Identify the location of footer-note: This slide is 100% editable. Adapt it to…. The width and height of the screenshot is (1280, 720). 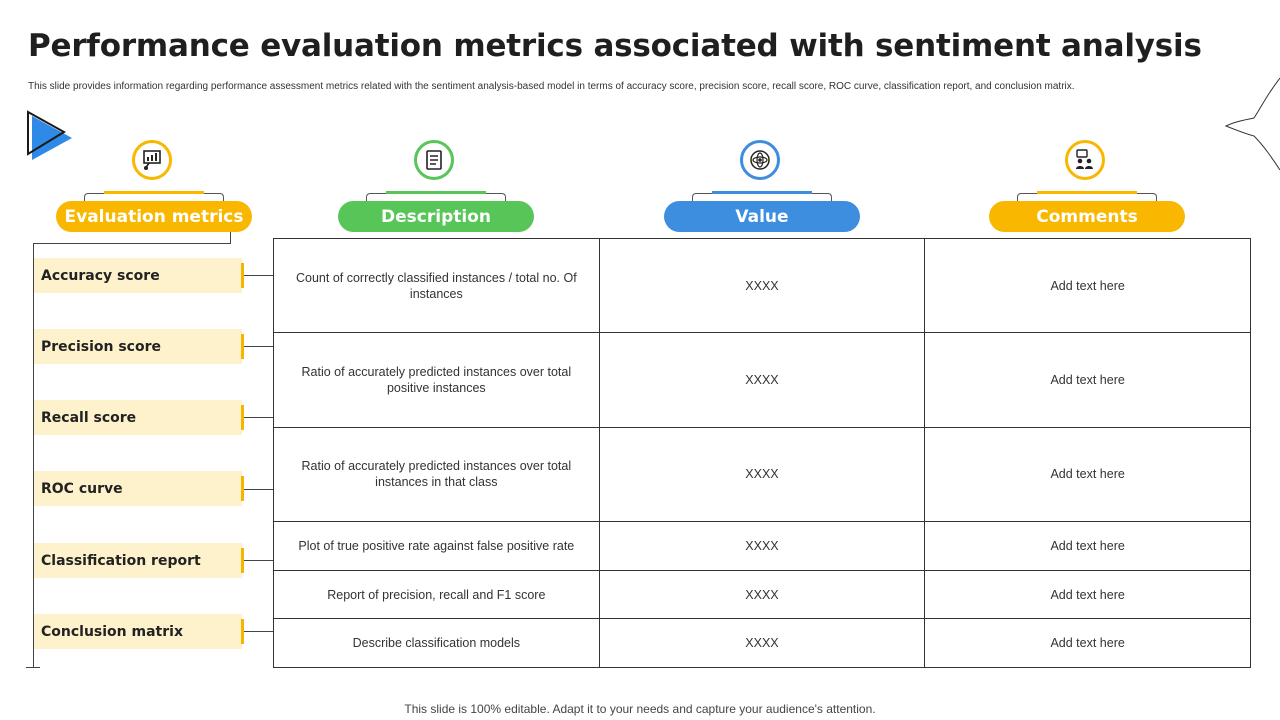
(640, 709).